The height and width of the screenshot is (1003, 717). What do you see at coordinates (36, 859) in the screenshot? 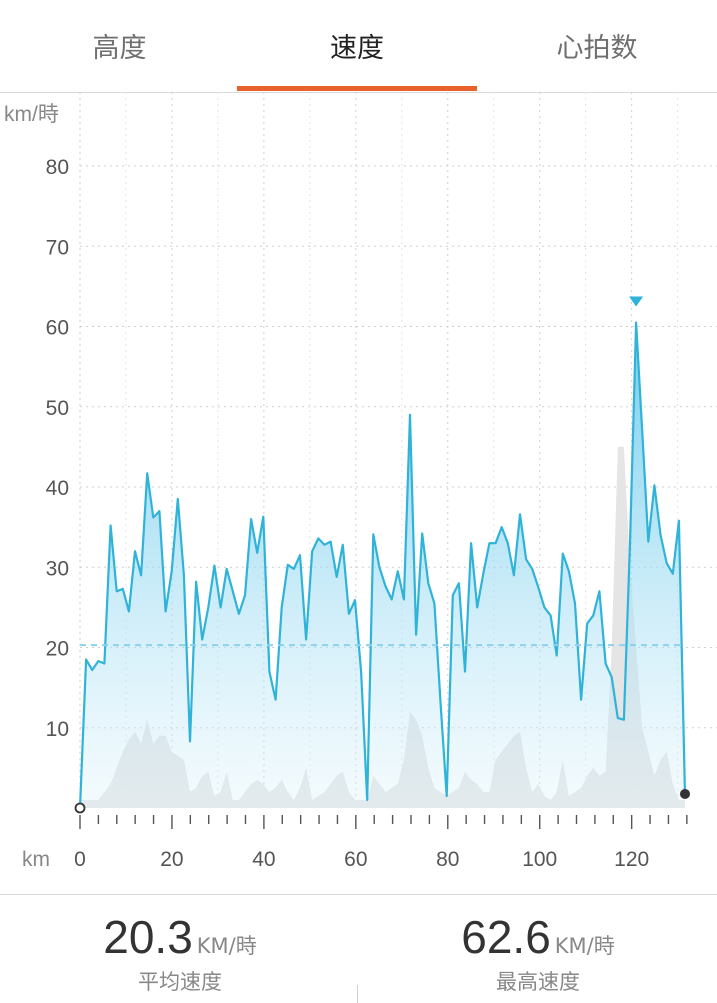
I see `x-axis-unit-label: km` at bounding box center [36, 859].